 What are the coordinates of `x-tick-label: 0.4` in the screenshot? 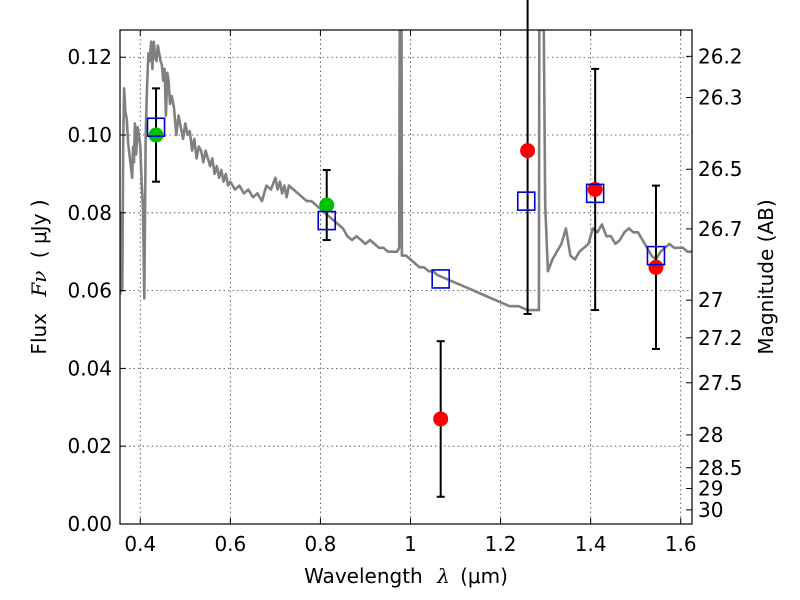 It's located at (140, 544).